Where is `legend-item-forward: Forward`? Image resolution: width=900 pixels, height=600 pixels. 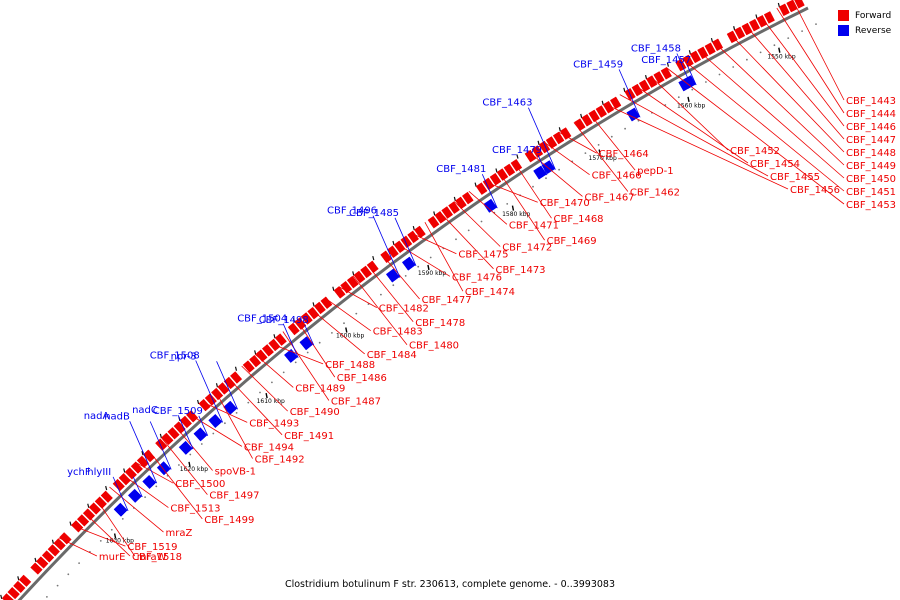
legend-item-forward: Forward is located at coordinates (864, 15).